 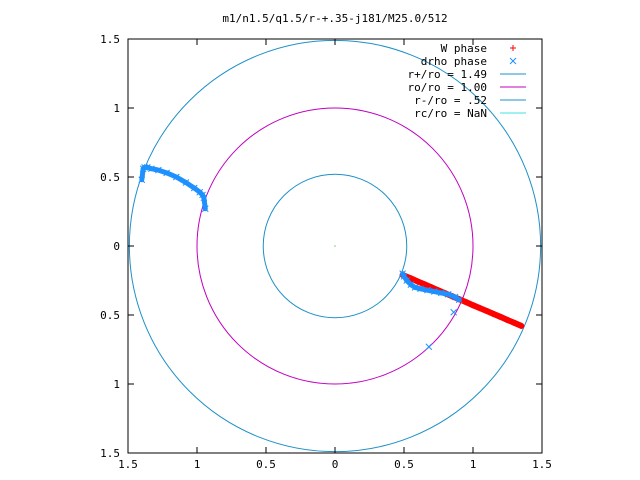 I want to click on x-tick-label: 0, so click(x=335, y=464).